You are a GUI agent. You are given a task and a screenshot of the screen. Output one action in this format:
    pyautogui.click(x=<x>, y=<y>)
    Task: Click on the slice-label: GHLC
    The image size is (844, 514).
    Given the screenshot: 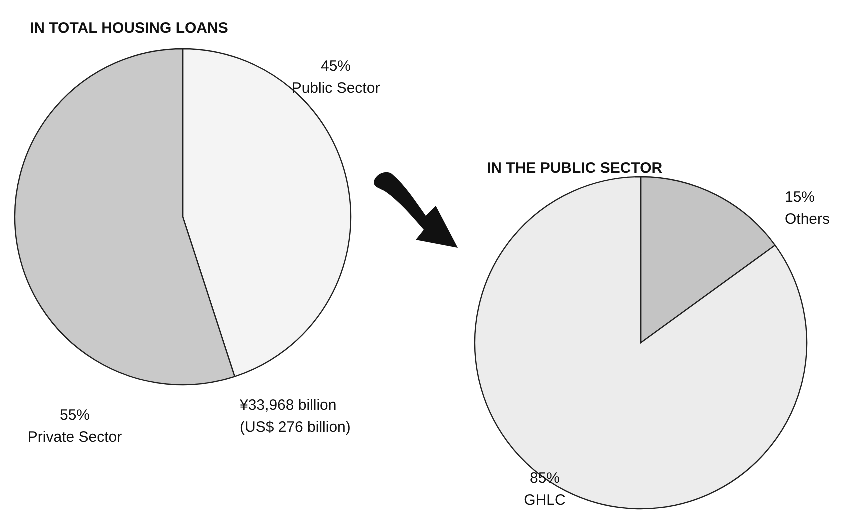 What is the action you would take?
    pyautogui.click(x=545, y=500)
    